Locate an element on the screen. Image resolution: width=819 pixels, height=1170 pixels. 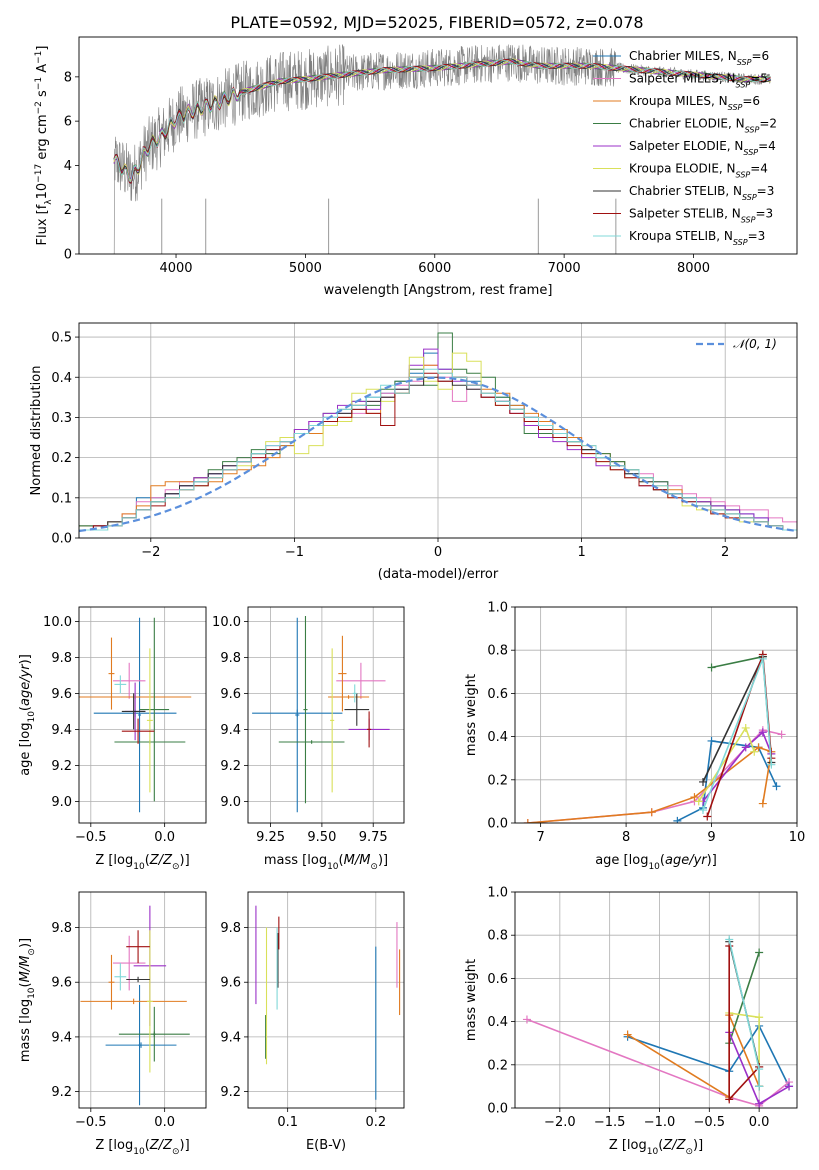
EBV-vs-mass-panel: 0.1 0.2 9.2 9.4 9.6 9.8 E(B-V) is located at coordinates (312, 1022).